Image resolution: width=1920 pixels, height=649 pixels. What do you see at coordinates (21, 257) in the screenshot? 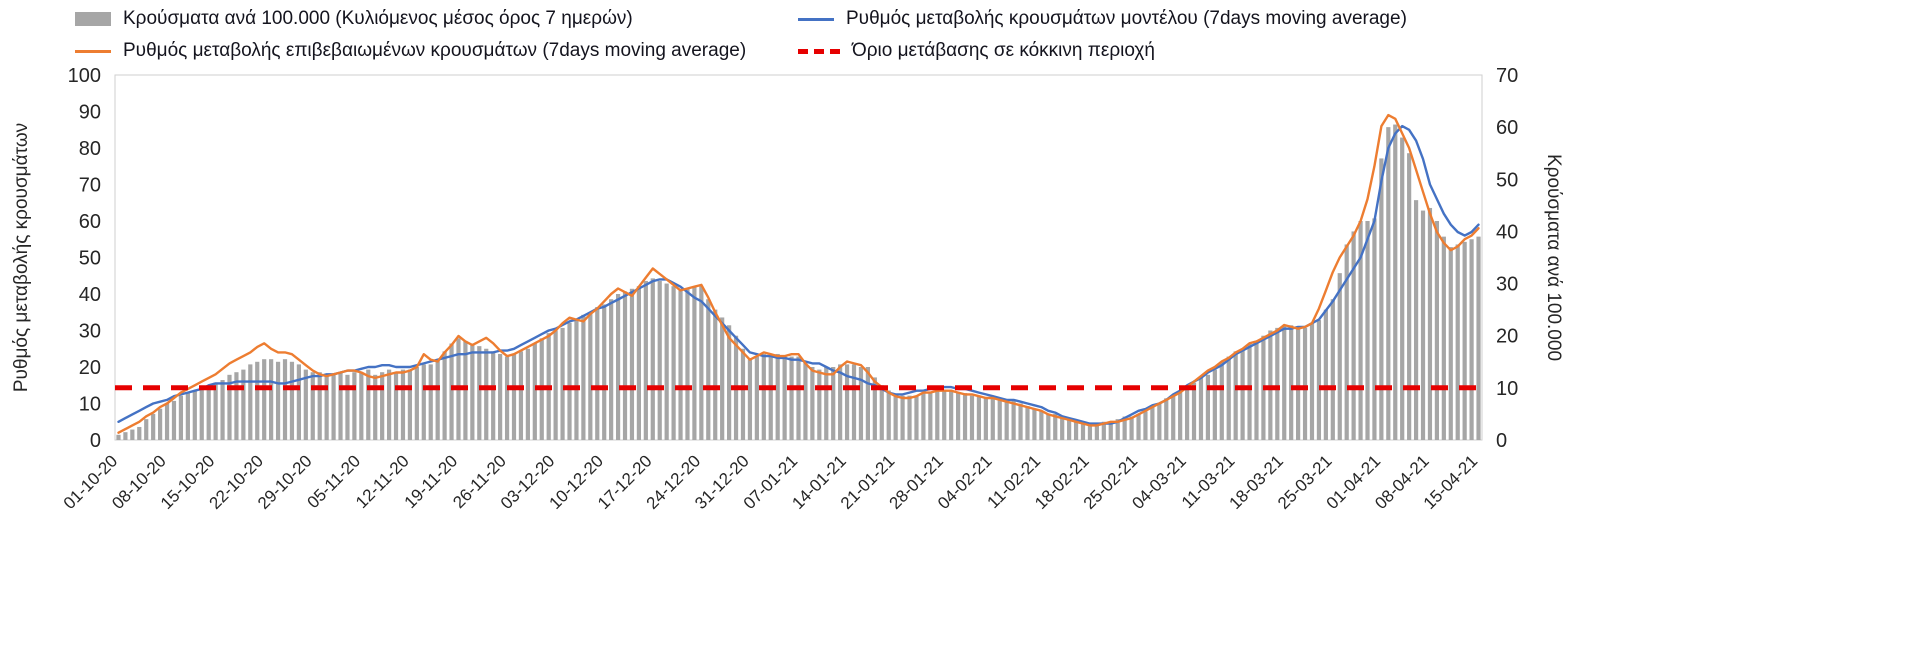
I see `left-axis-title: Ρυθμός μεταβολής κρουσμάτων` at bounding box center [21, 257].